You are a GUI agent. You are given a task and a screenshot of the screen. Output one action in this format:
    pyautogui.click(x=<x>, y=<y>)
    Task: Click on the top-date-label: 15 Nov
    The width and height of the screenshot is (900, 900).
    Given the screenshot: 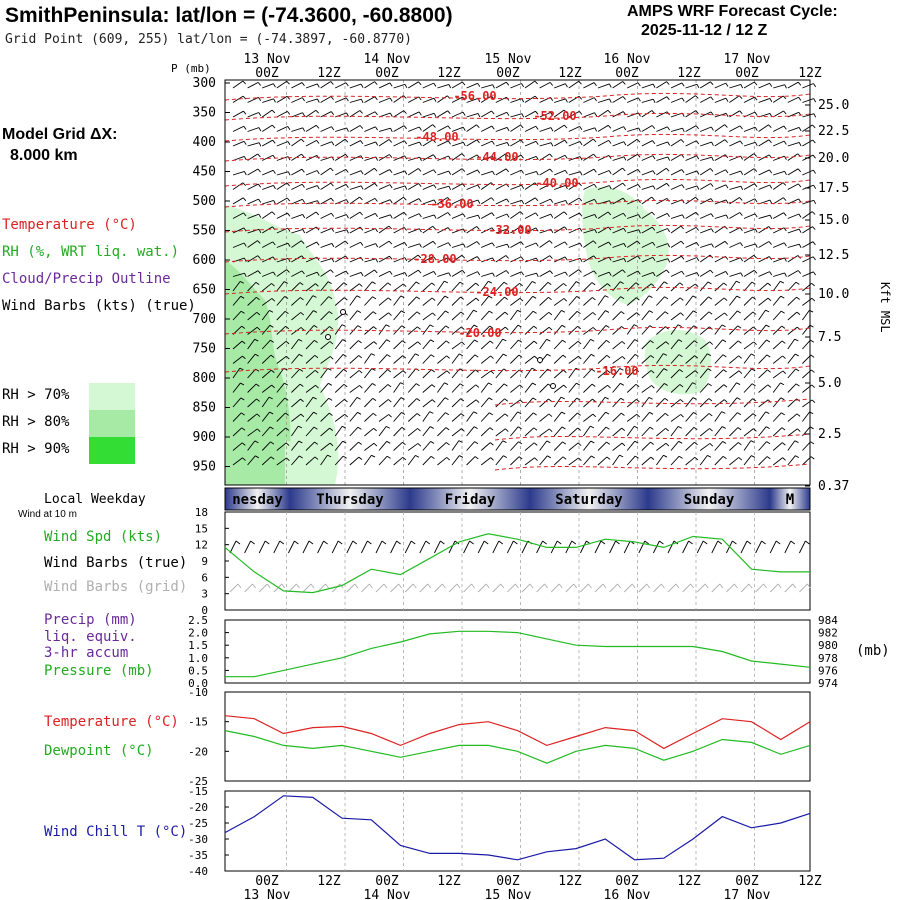 What is the action you would take?
    pyautogui.click(x=508, y=59)
    